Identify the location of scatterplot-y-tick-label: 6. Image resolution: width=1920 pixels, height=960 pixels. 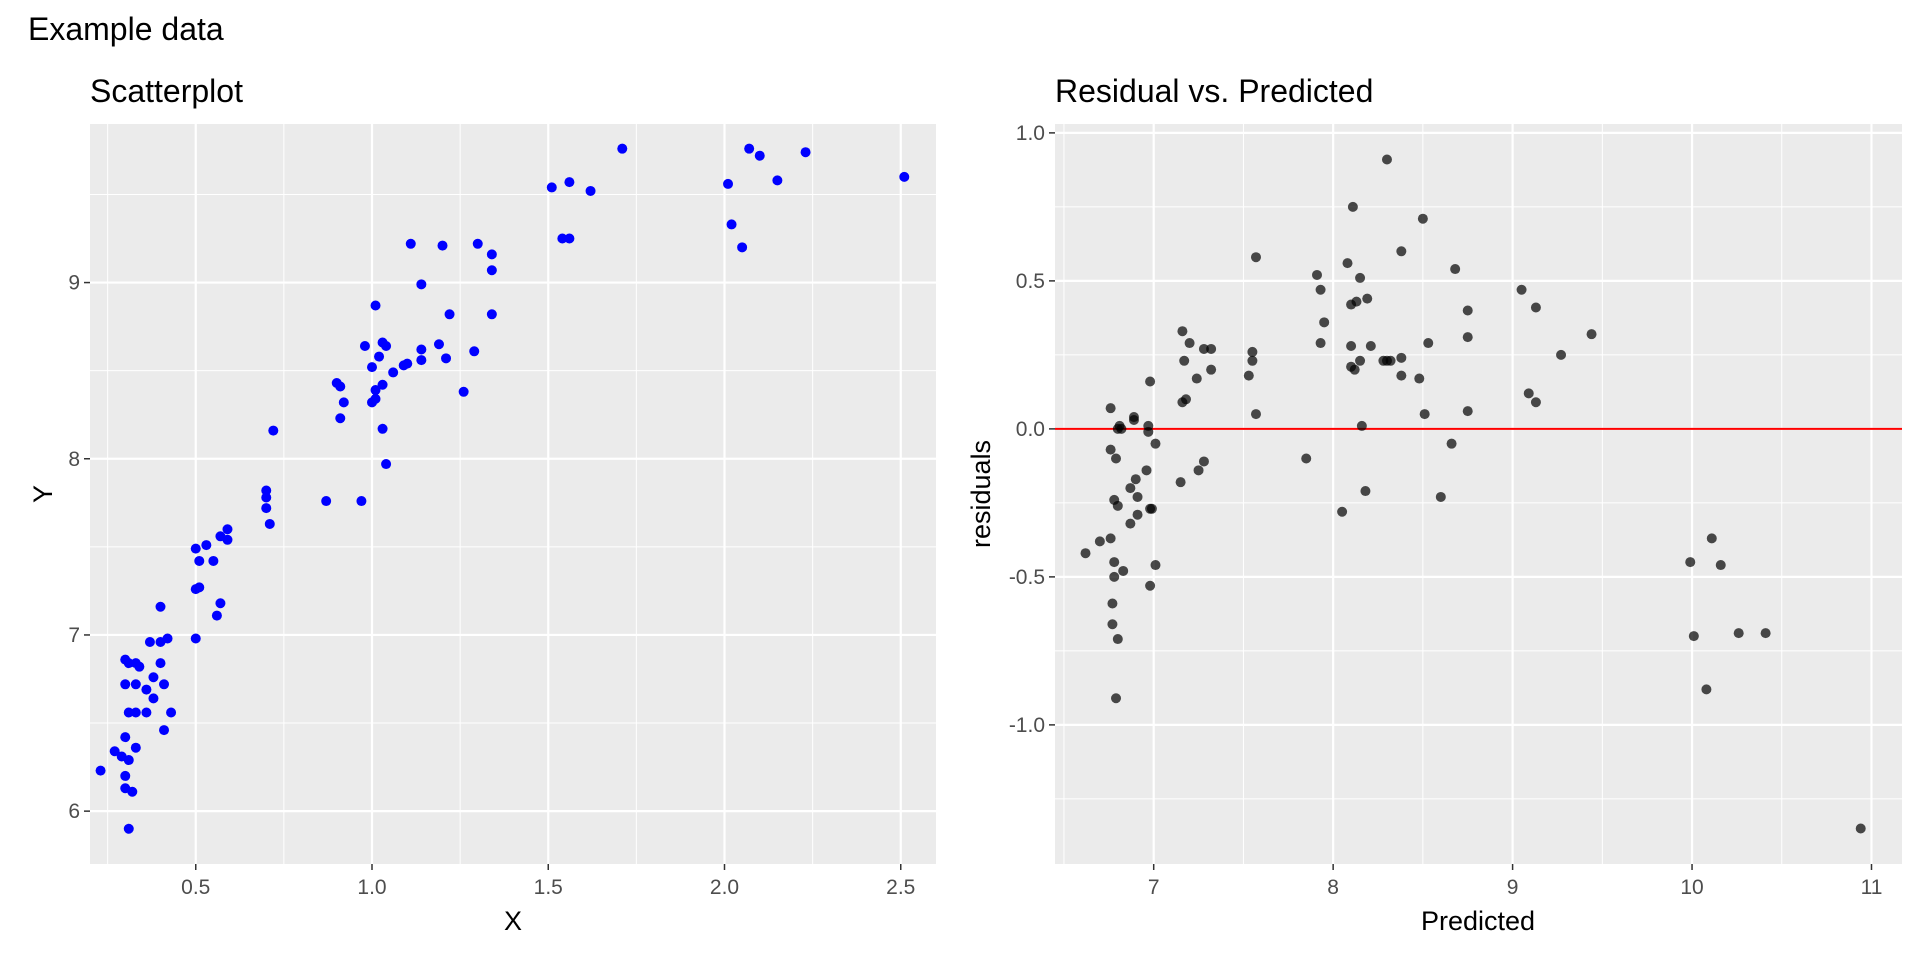
(74, 811).